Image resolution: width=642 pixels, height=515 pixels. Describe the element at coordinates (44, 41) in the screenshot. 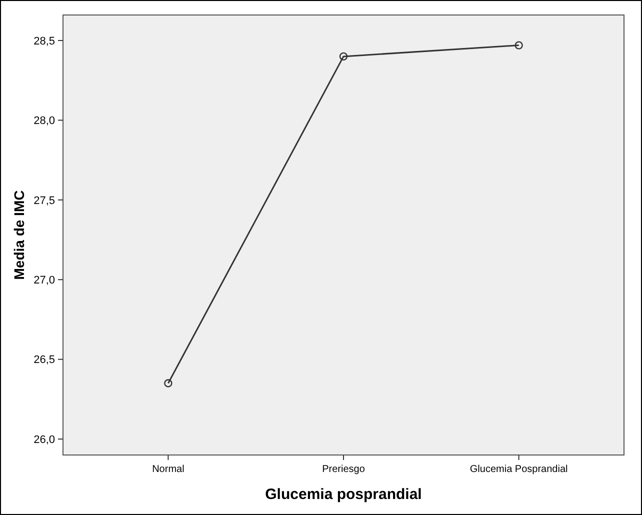

I see `y-tick-label: 28,5` at that location.